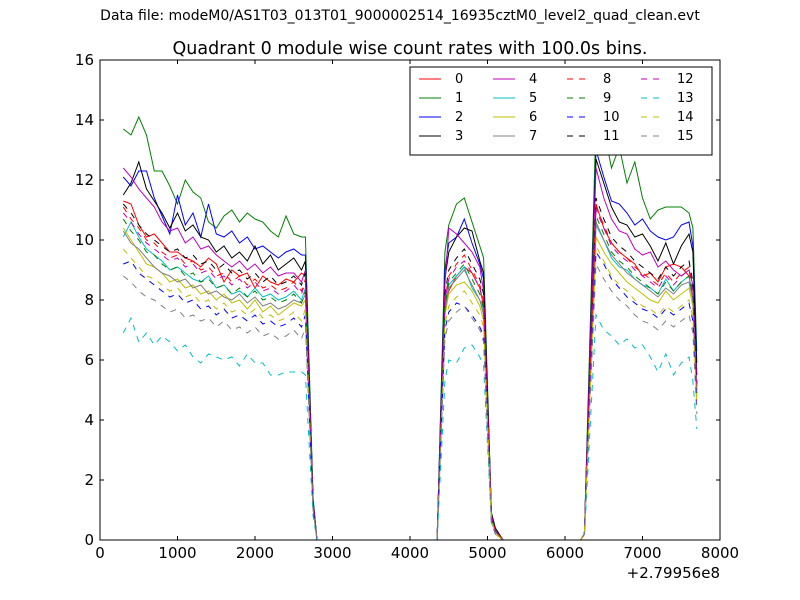 This screenshot has height=600, width=800. What do you see at coordinates (84, 240) in the screenshot?
I see `y-tick-label: 10` at bounding box center [84, 240].